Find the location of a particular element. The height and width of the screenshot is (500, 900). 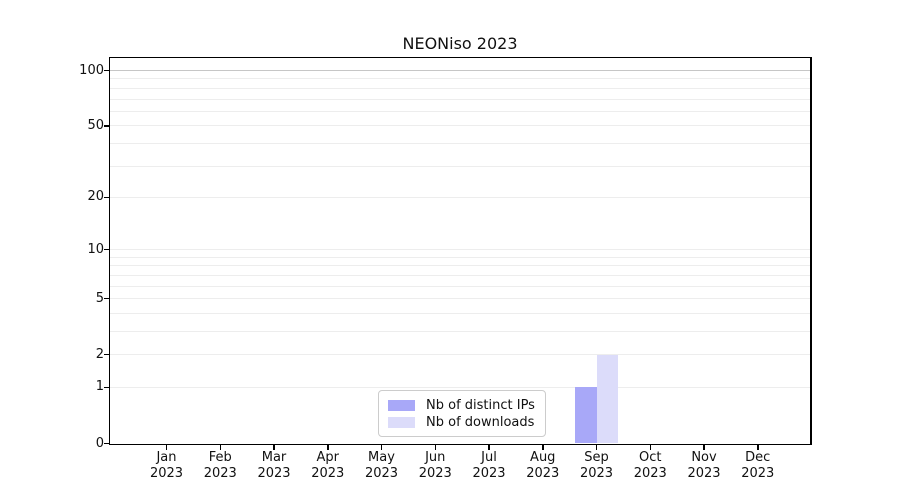

x-tick-label: Mar 2023 is located at coordinates (274, 466).